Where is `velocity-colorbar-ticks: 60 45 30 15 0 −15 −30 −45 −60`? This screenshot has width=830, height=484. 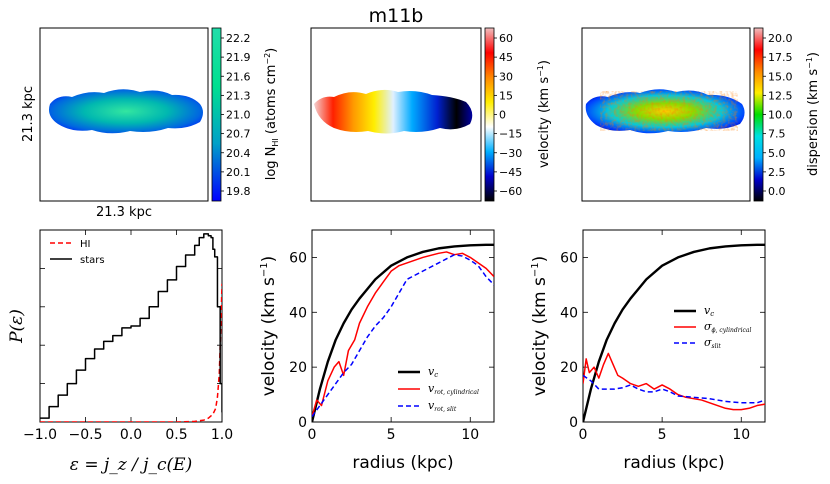
velocity-colorbar-ticks: 60 45 30 15 0 −15 −30 −45 −60 is located at coordinates (508, 115).